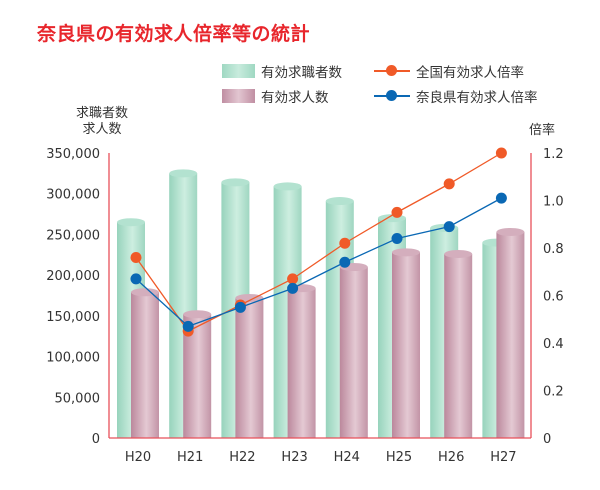 The width and height of the screenshot is (600, 490). I want to click on y-tick-label: 200,000, so click(73, 276).